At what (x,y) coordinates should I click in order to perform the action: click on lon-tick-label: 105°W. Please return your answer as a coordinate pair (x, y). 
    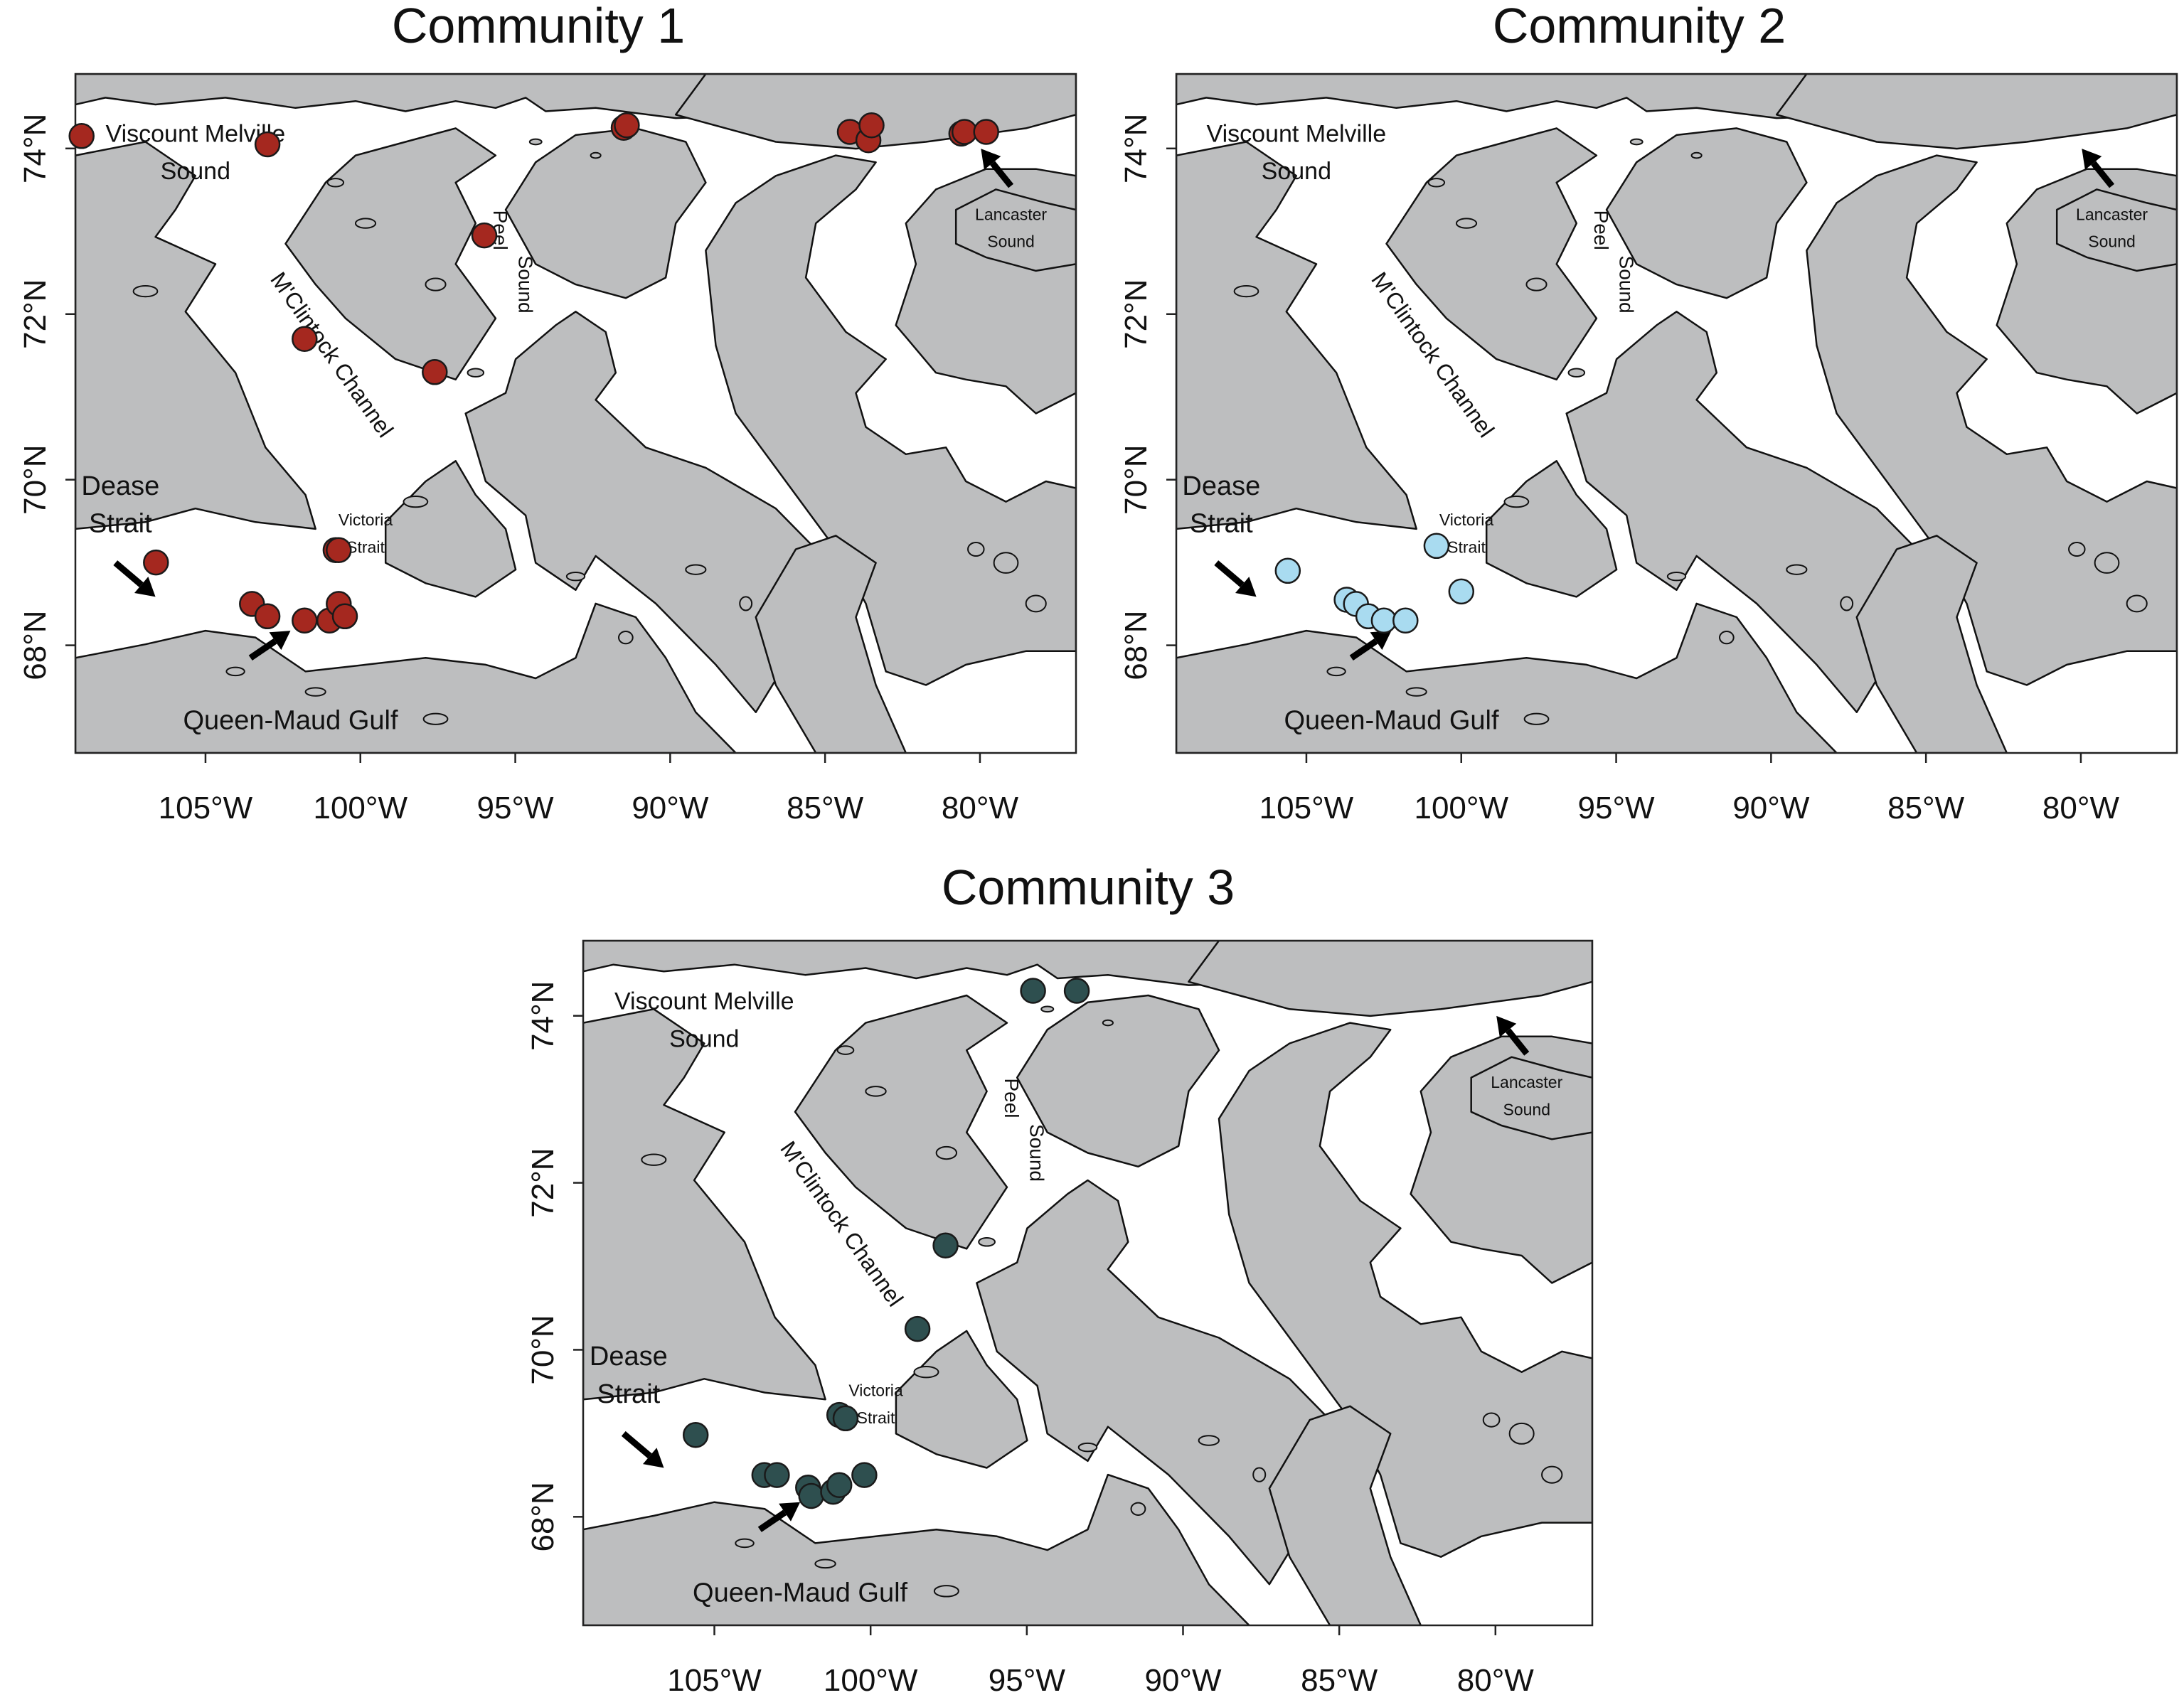
    Looking at the image, I should click on (1306, 808).